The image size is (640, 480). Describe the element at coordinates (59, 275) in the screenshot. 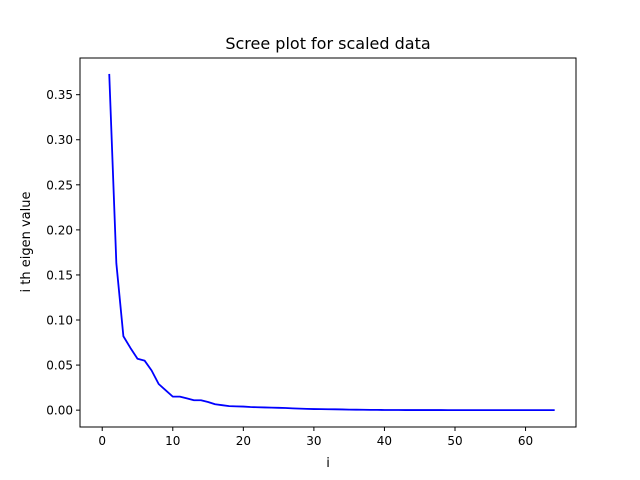

I see `y-tick-label-3: 0.15` at that location.